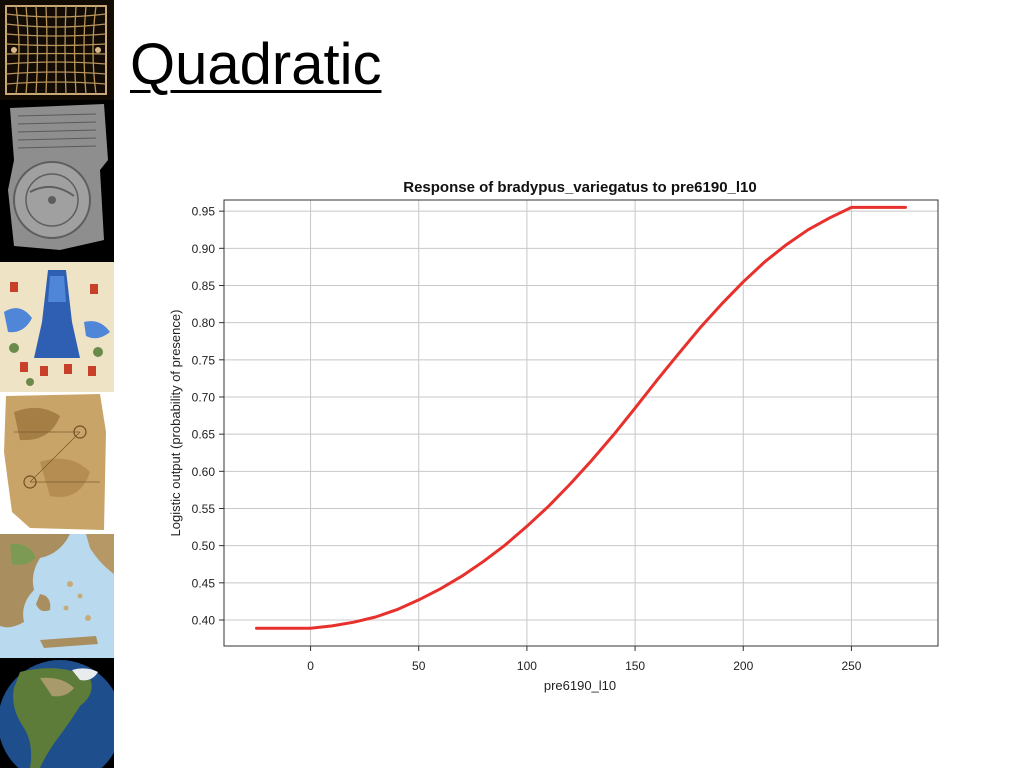 This screenshot has width=1024, height=768. I want to click on y-tick-label: 0.50, so click(204, 546).